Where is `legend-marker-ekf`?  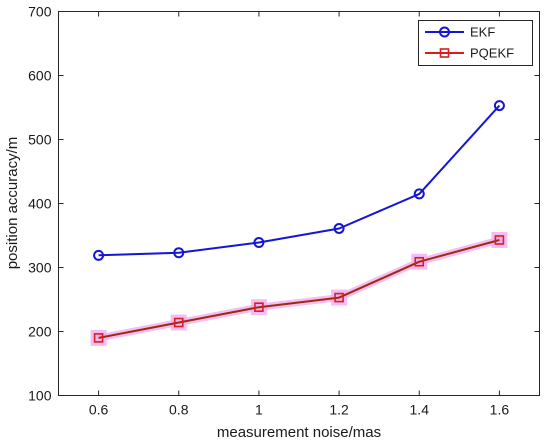
legend-marker-ekf is located at coordinates (444, 32).